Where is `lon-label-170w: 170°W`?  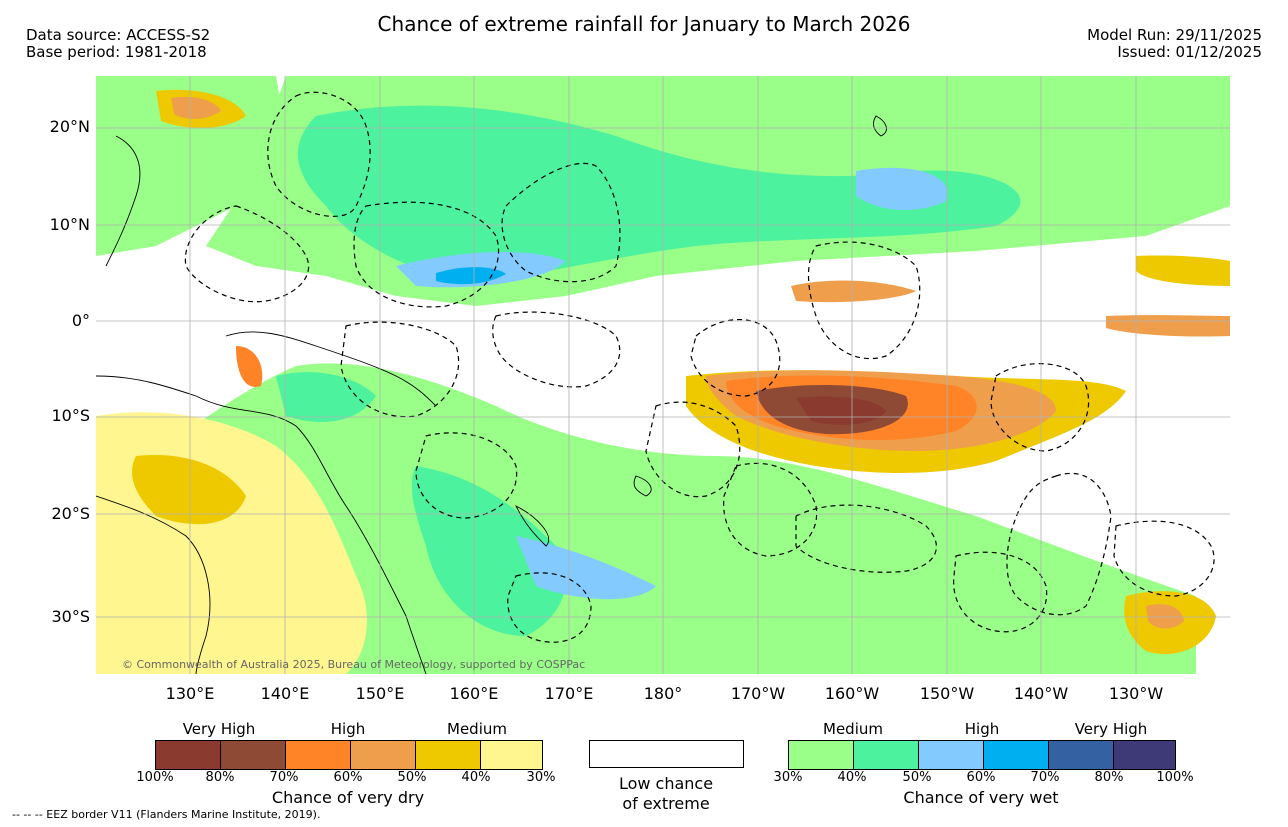 lon-label-170w: 170°W is located at coordinates (758, 693).